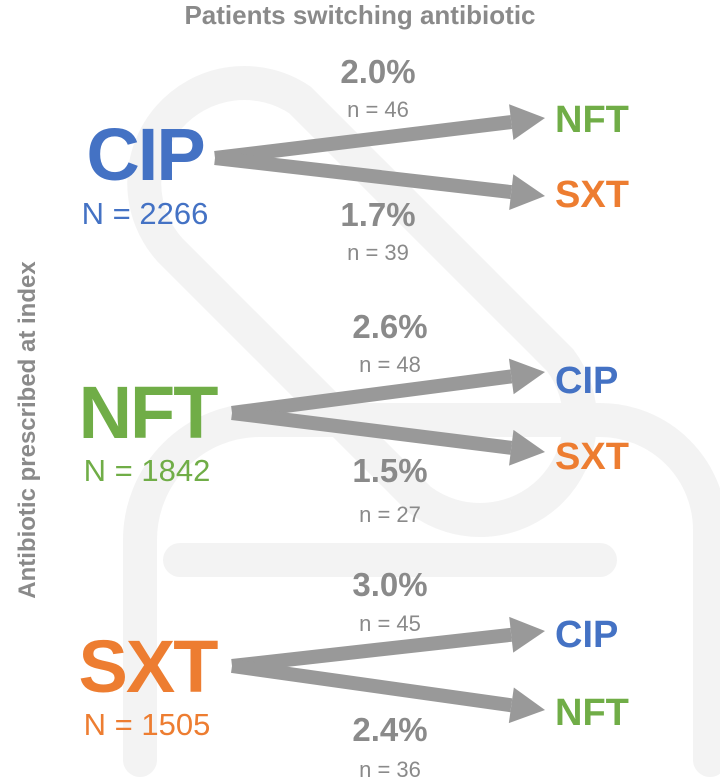 Image resolution: width=720 pixels, height=783 pixels. What do you see at coordinates (587, 635) in the screenshot?
I see `target-drug-sxt-cip: CIP` at bounding box center [587, 635].